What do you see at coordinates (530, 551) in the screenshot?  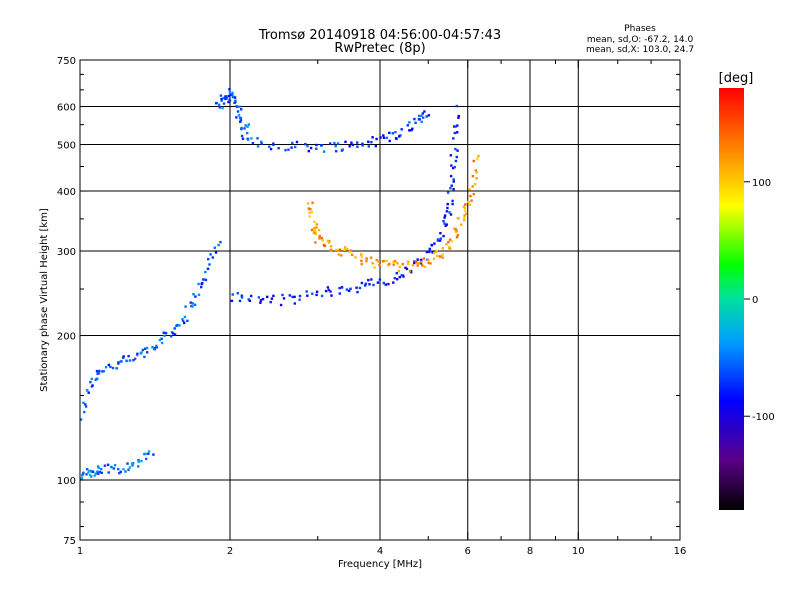 I see `x-tick-label: 8` at bounding box center [530, 551].